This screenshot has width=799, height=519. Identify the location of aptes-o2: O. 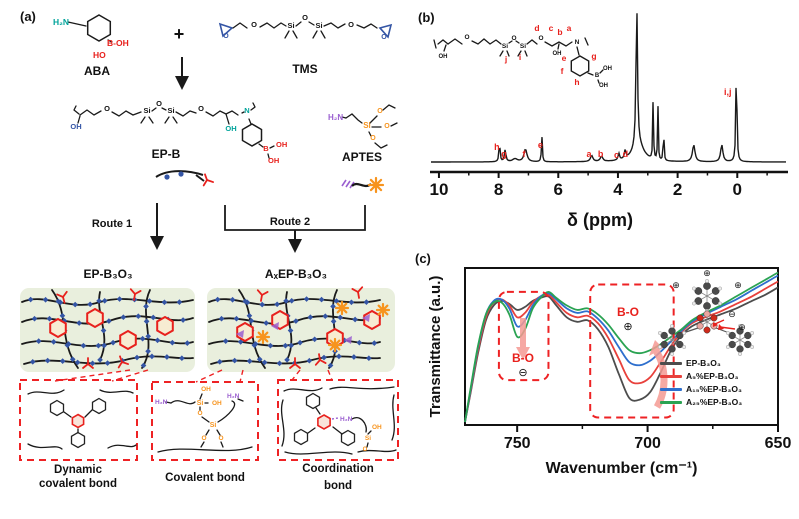
(387, 126).